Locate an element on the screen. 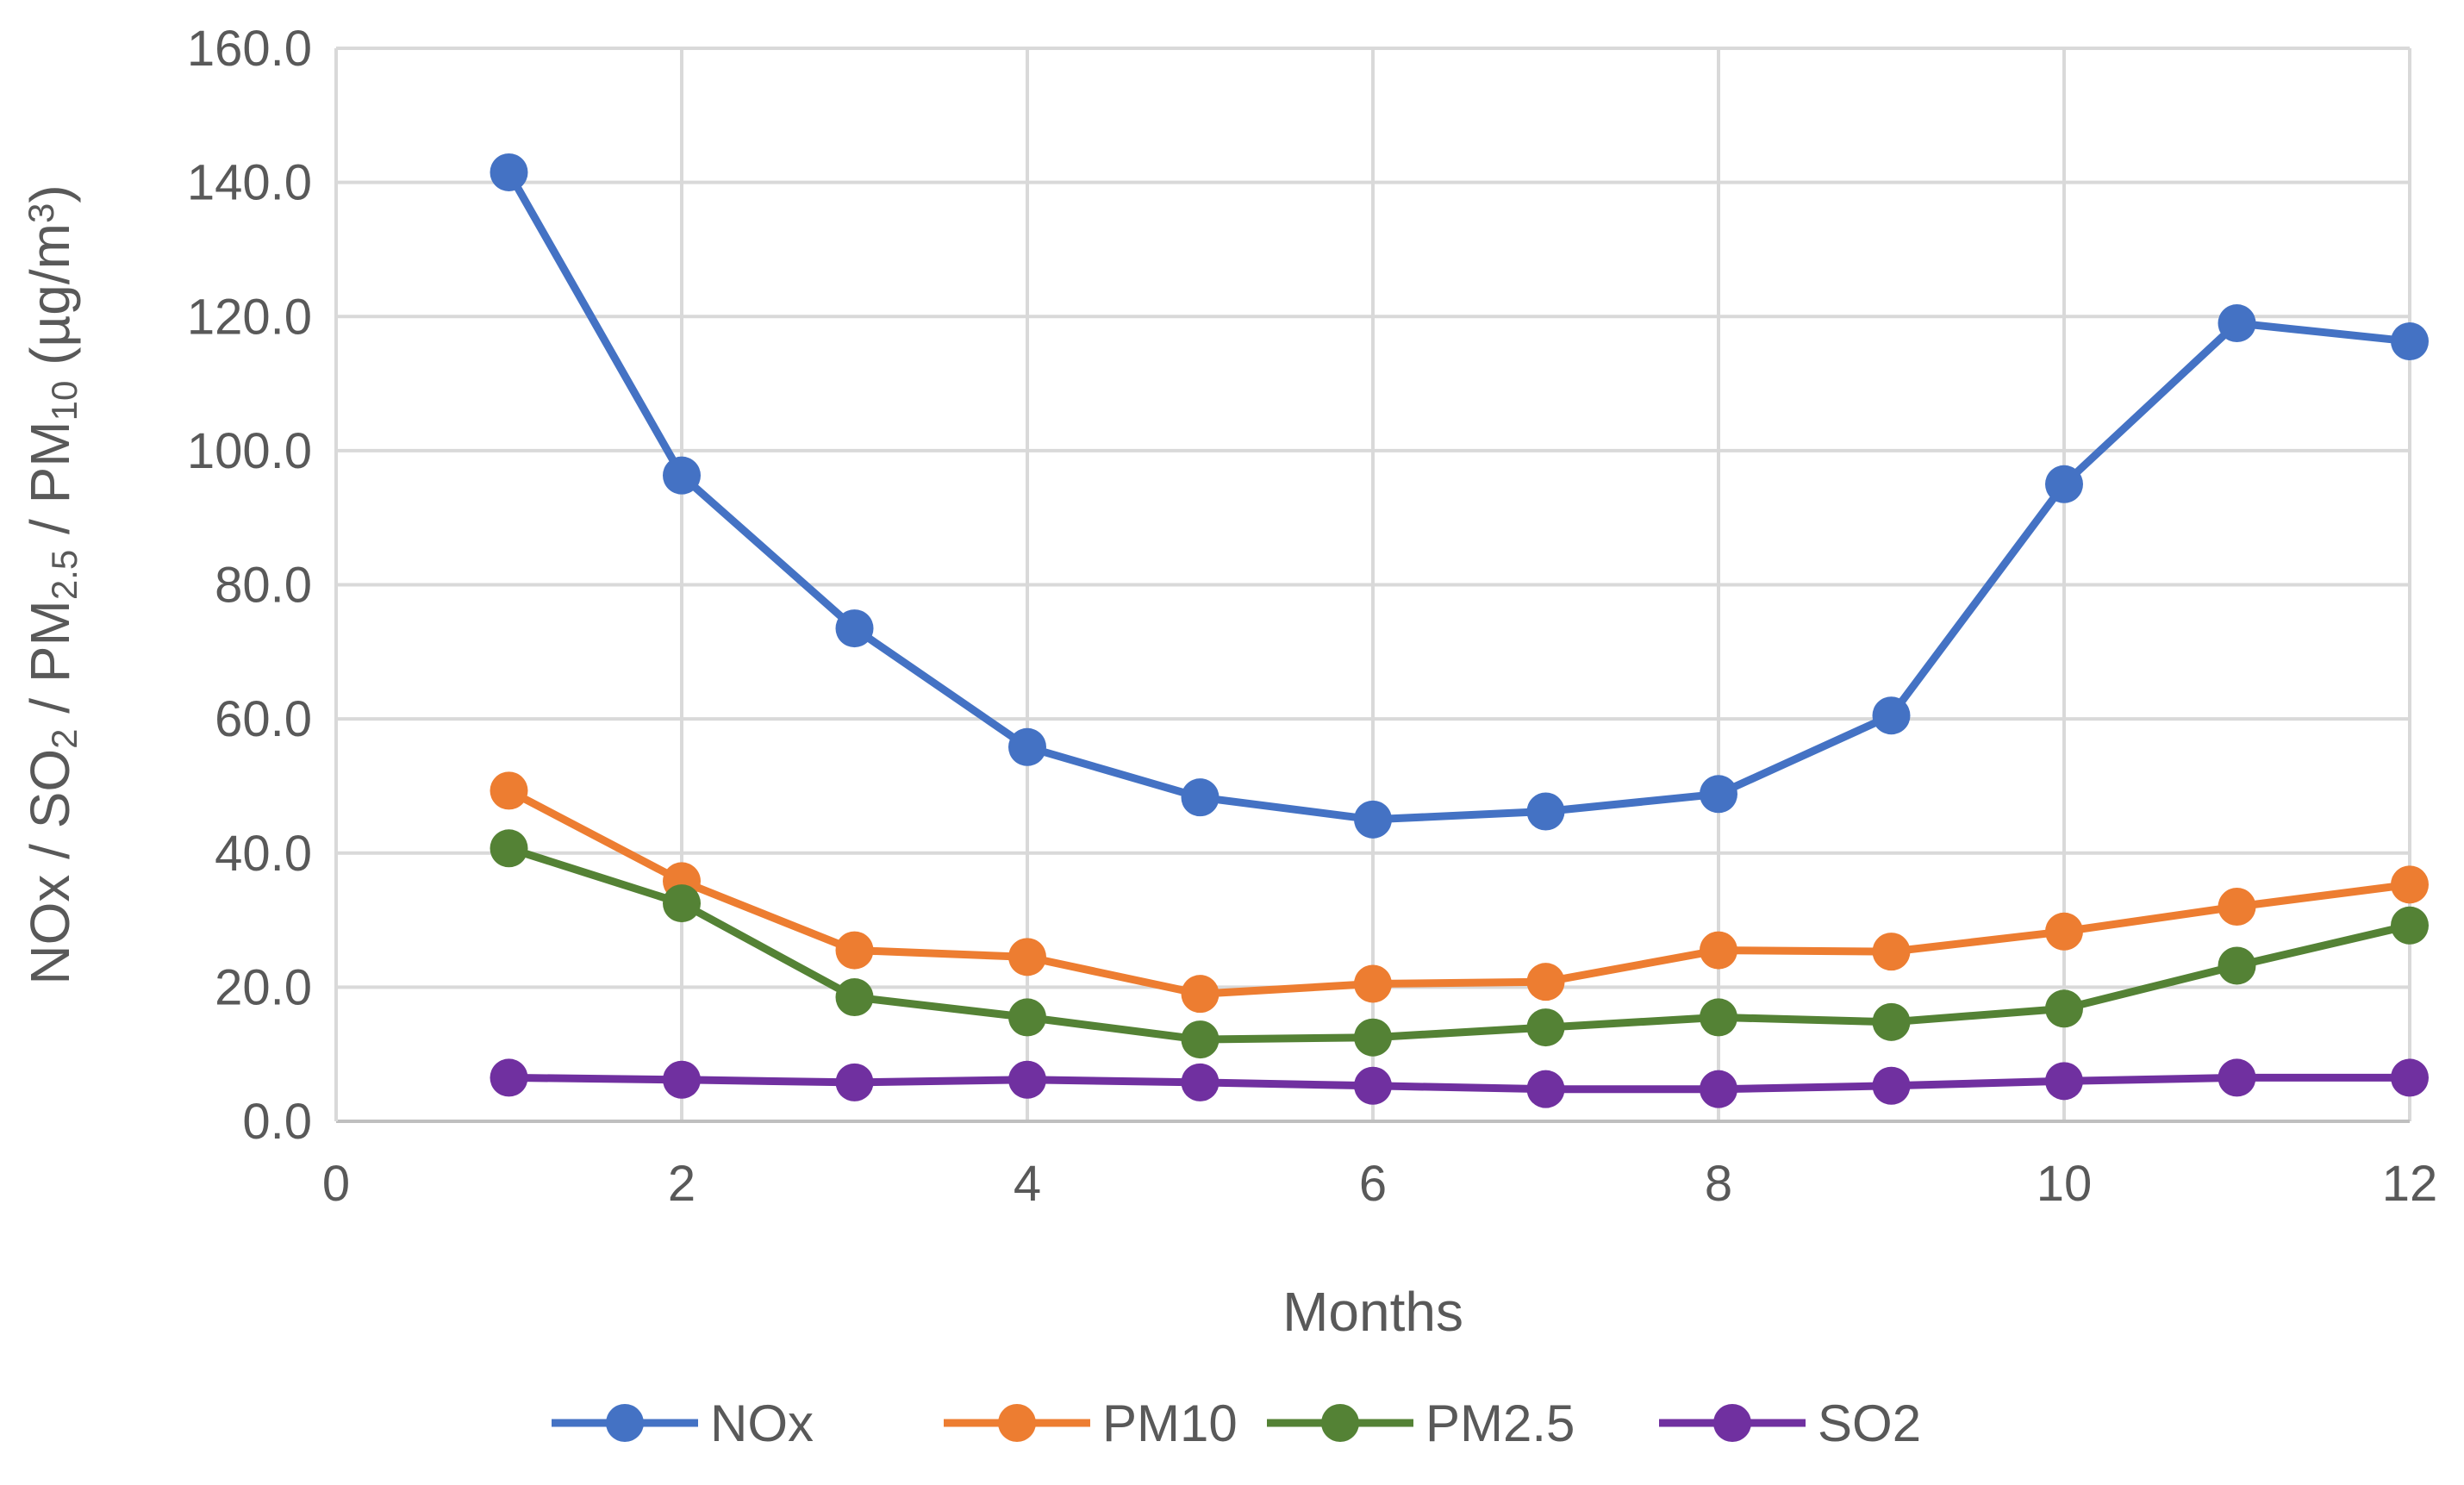 The height and width of the screenshot is (1485, 2464). y-axis-title-part: 2 is located at coordinates (64, 738).